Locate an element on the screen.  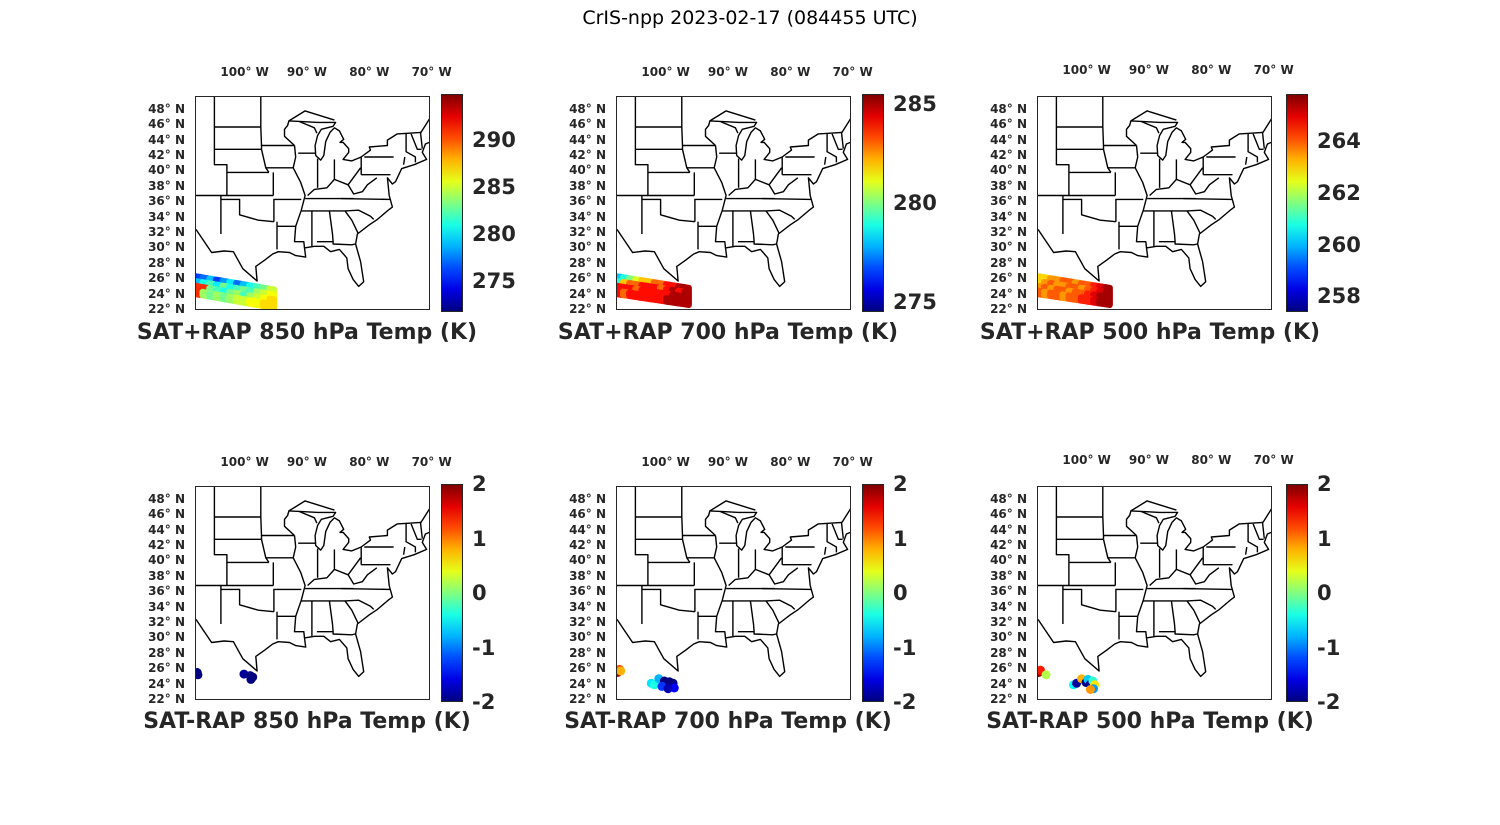
colorbar-tick-label: 2 is located at coordinates (1324, 484).